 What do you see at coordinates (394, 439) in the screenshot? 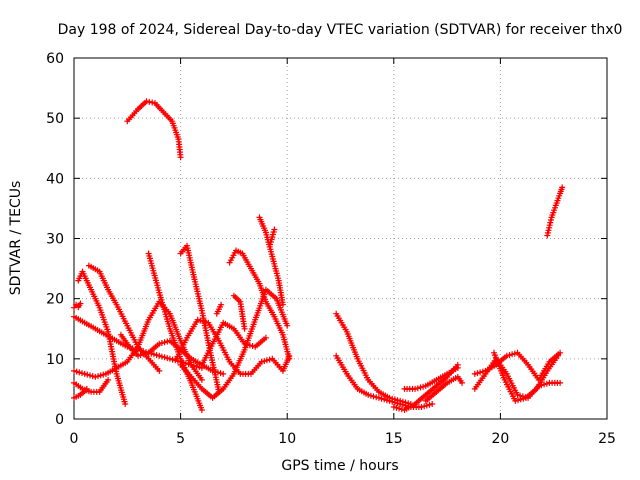
I see `x-tick-label: 15` at bounding box center [394, 439].